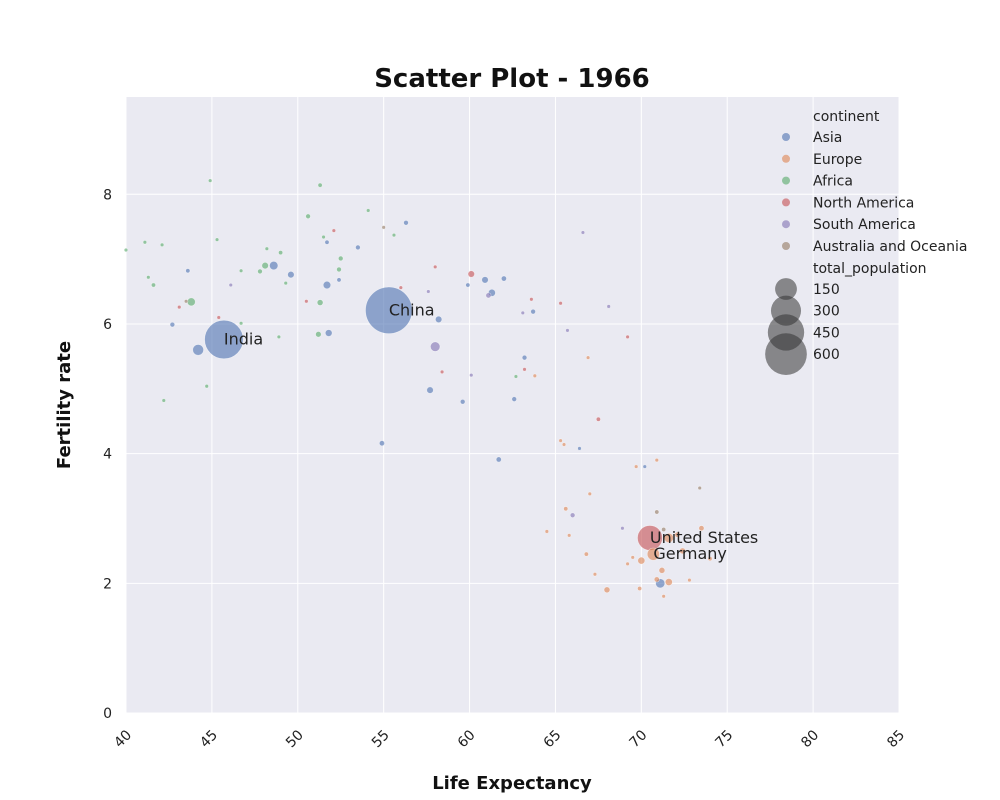  I want to click on legend-size-title: total_population, so click(870, 269).